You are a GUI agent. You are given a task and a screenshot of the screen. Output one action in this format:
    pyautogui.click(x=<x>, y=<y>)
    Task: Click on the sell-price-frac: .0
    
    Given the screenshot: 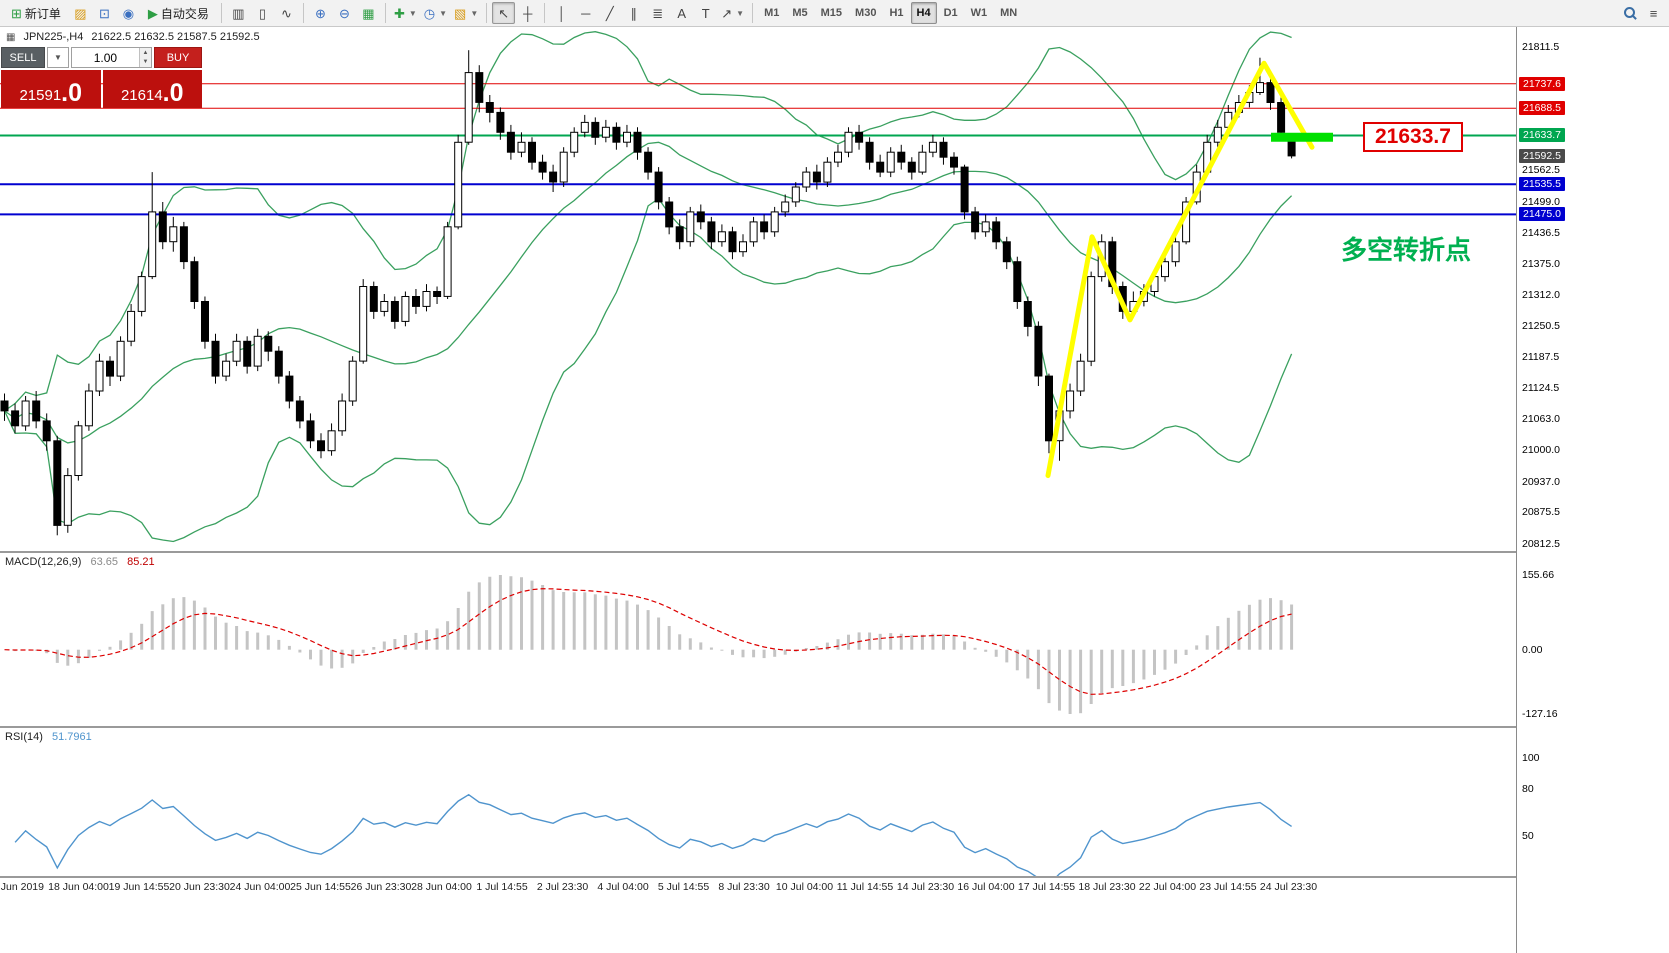 What is the action you would take?
    pyautogui.click(x=72, y=92)
    